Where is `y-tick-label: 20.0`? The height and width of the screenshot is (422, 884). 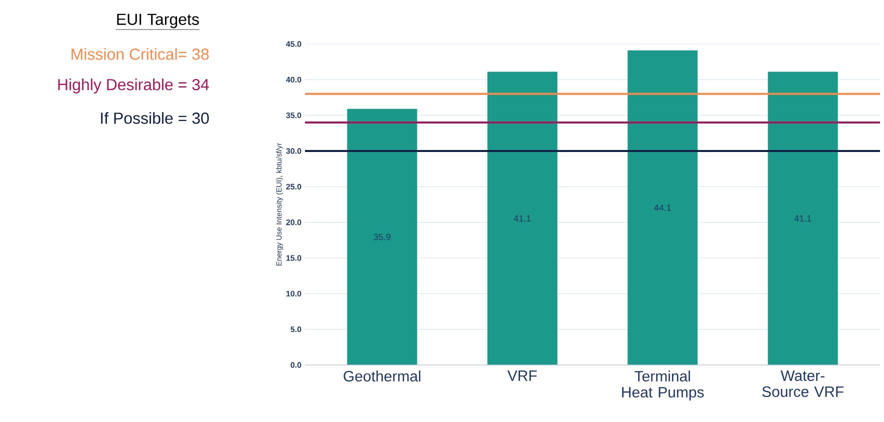
y-tick-label: 20.0 is located at coordinates (294, 222).